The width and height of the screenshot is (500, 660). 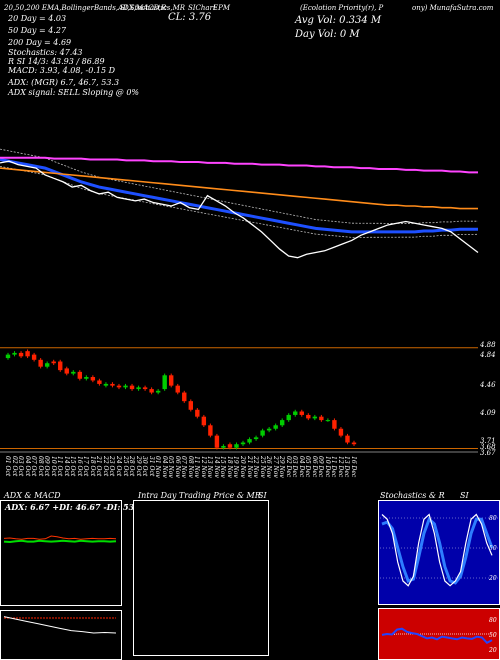 I want to click on date-tick-label: 28 Oct, so click(x=132, y=466).